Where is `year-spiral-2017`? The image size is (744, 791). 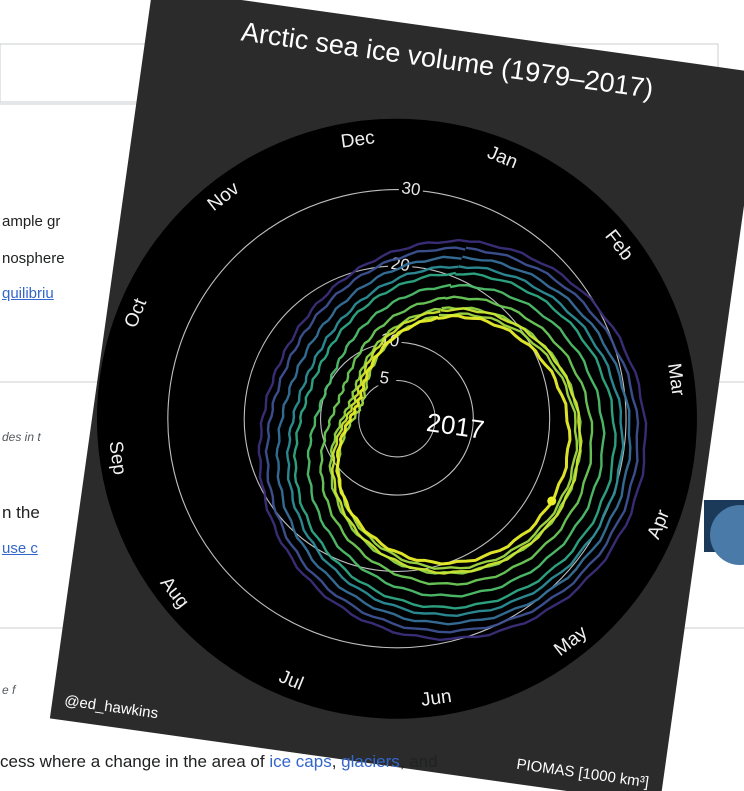
year-spiral-2017 is located at coordinates (453, 440).